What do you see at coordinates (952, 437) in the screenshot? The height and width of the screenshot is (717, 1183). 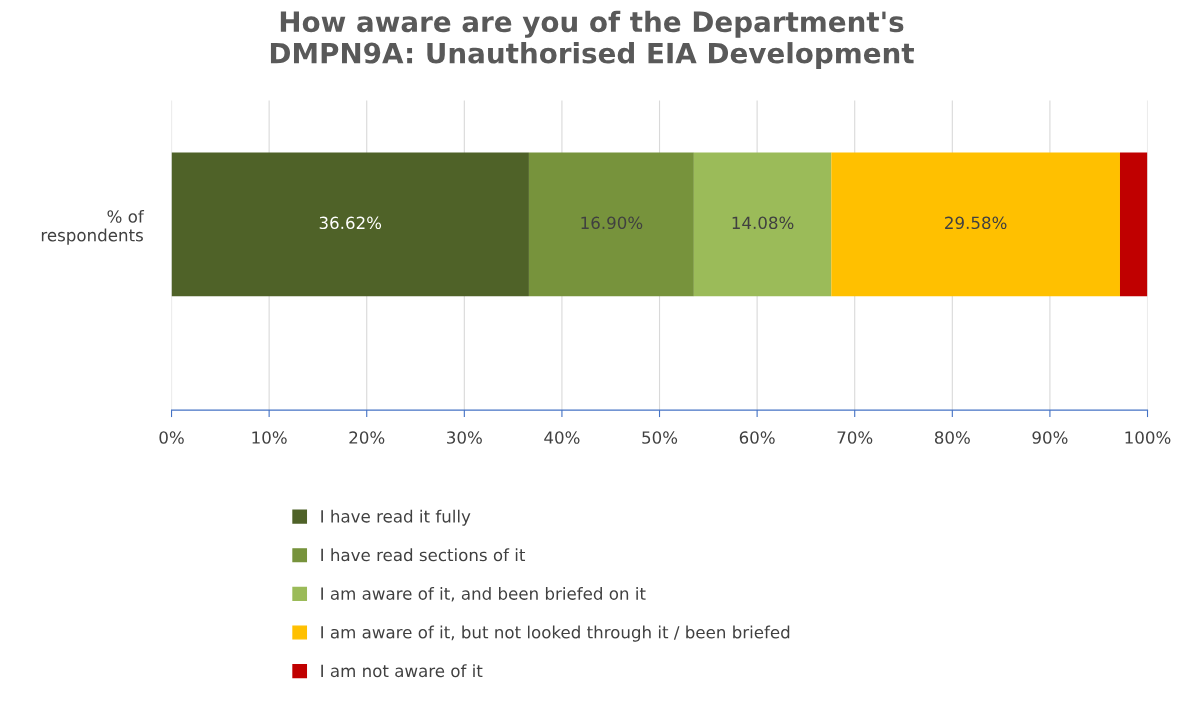 I see `x-tick-label: 80%` at bounding box center [952, 437].